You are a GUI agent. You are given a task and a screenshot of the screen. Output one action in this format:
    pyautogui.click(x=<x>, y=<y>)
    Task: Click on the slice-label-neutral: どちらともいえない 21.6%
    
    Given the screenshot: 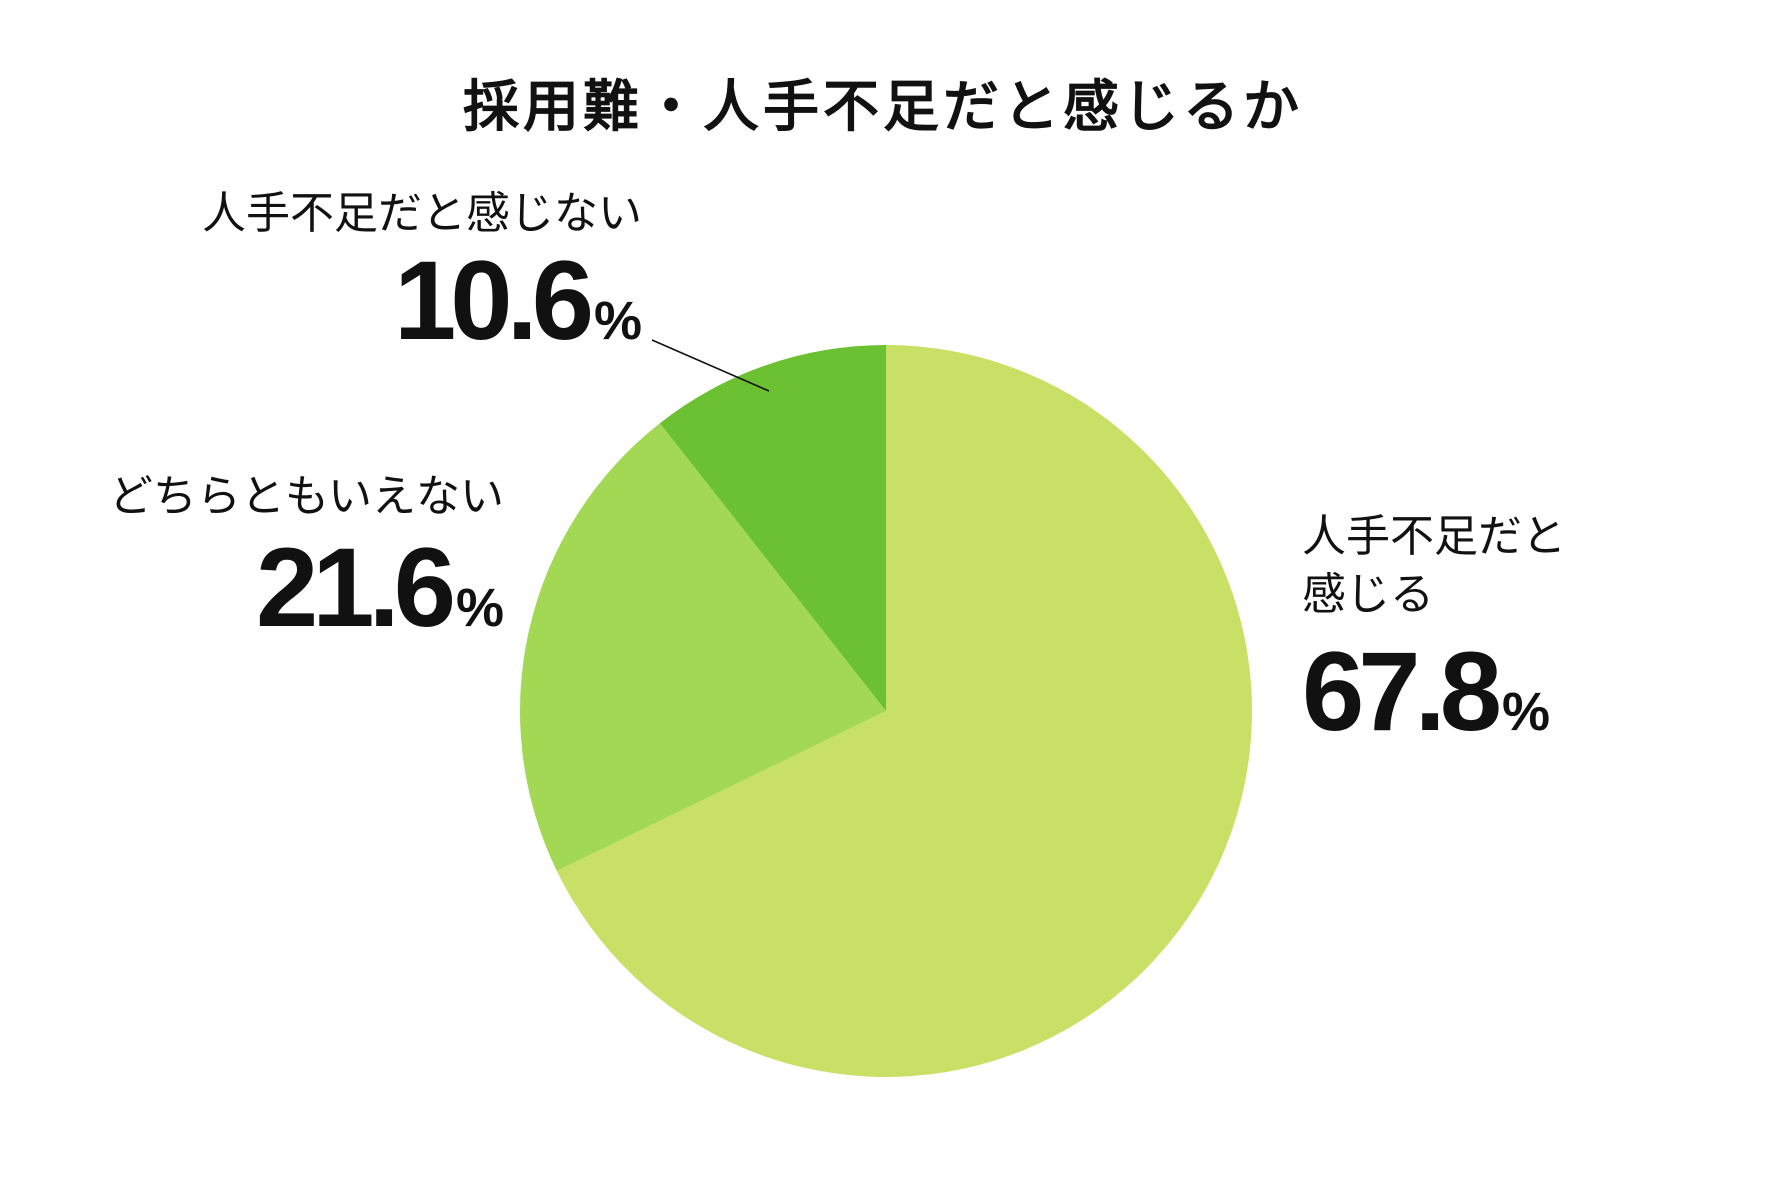 What is the action you would take?
    pyautogui.click(x=306, y=575)
    